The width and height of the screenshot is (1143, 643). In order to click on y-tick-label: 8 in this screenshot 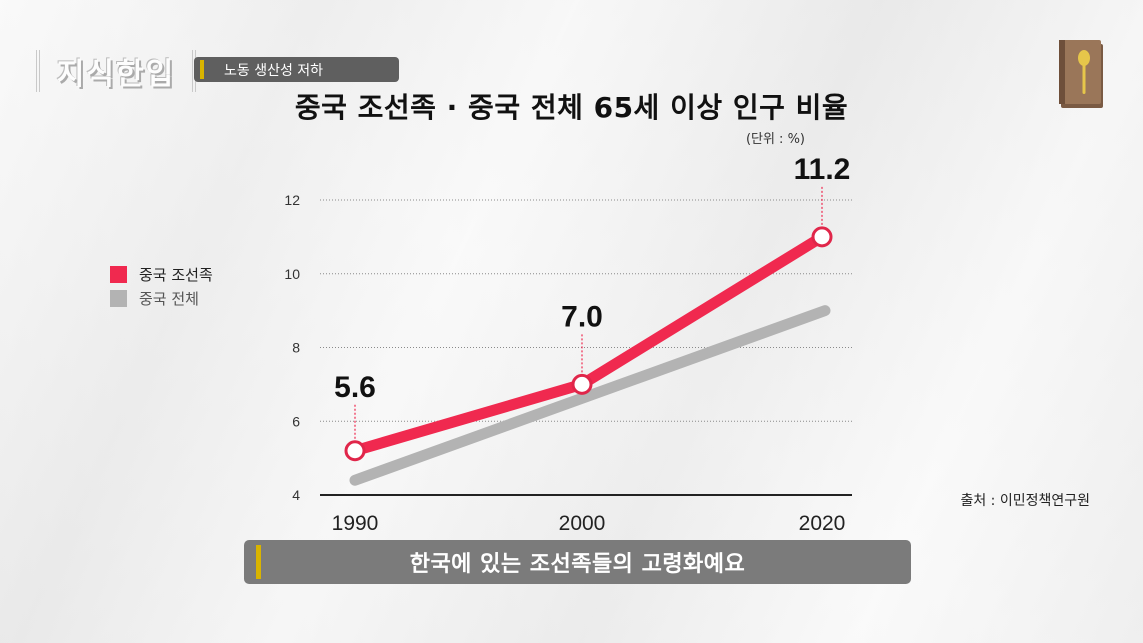, I will do `click(296, 348)`.